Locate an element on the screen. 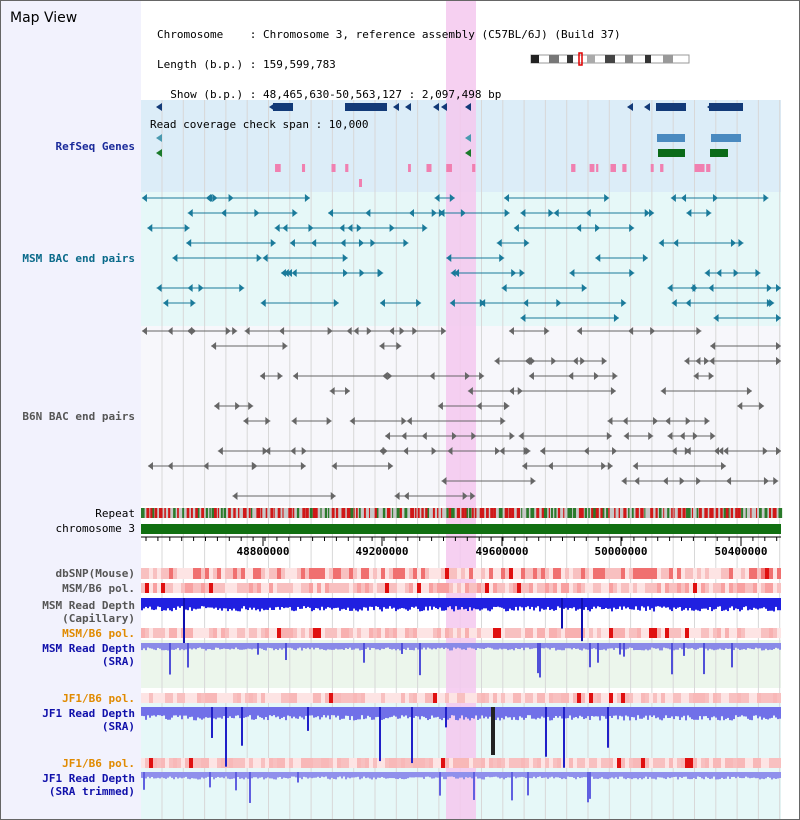  track-label-msm-depth-sra: MSM Read Depth is located at coordinates (88, 648).